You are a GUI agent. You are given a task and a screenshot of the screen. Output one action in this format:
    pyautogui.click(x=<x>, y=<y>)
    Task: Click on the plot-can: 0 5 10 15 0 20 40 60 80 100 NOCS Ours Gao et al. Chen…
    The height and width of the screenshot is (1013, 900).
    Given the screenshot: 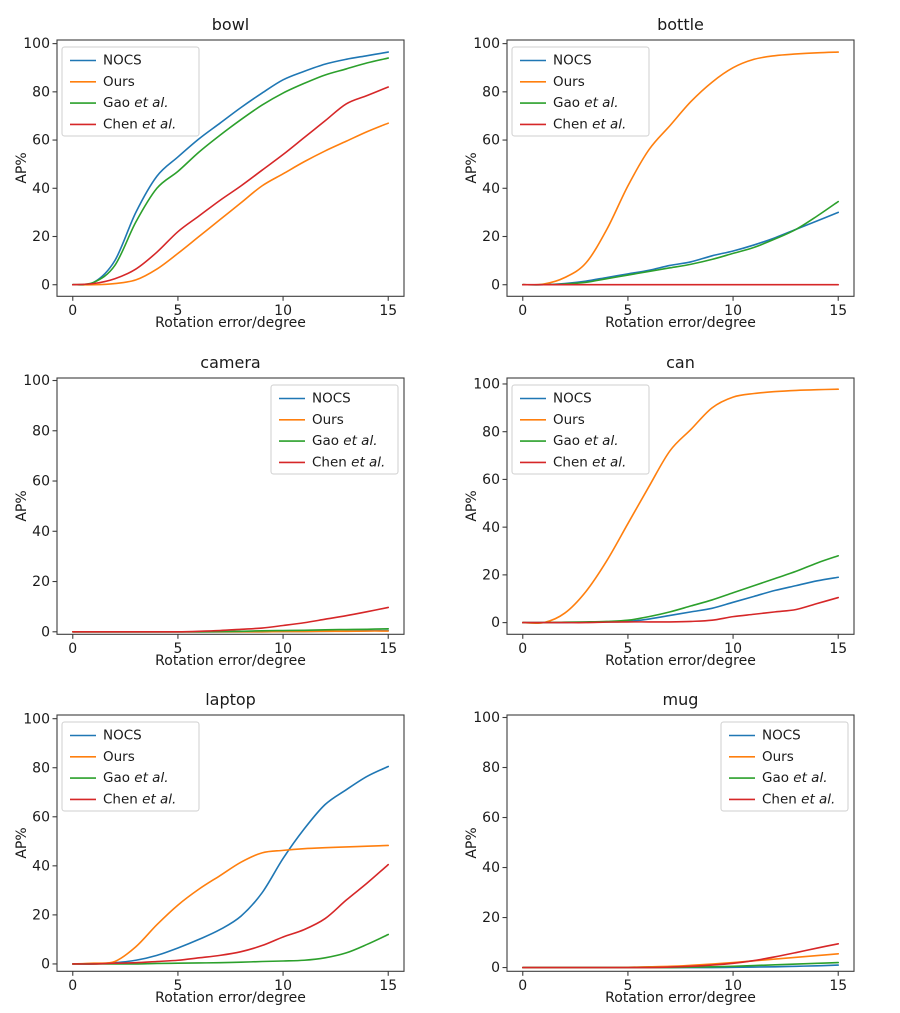 What is the action you would take?
    pyautogui.click(x=664, y=517)
    